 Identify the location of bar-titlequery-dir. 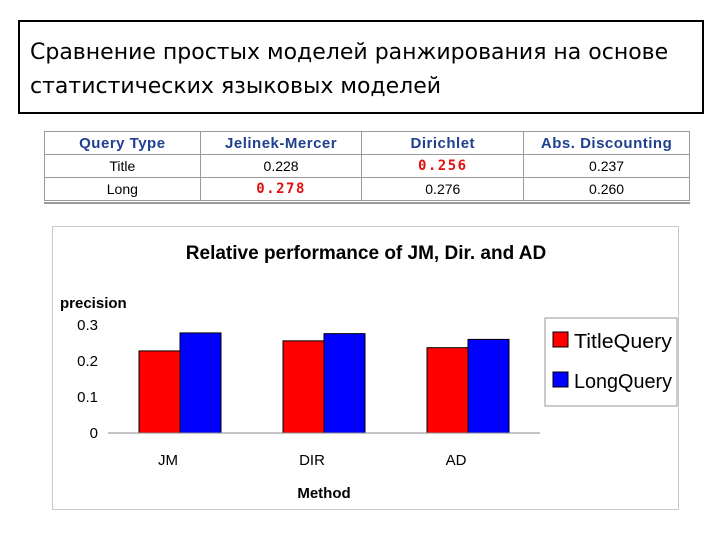
(303, 387).